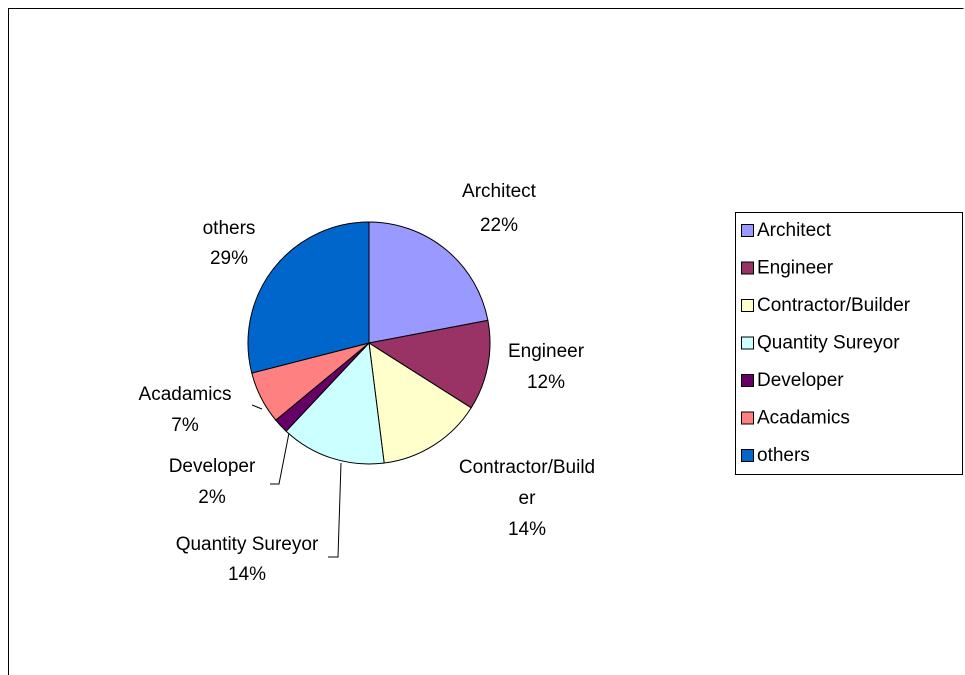 The width and height of the screenshot is (965, 675). What do you see at coordinates (795, 268) in the screenshot?
I see `legend-label: Engineer` at bounding box center [795, 268].